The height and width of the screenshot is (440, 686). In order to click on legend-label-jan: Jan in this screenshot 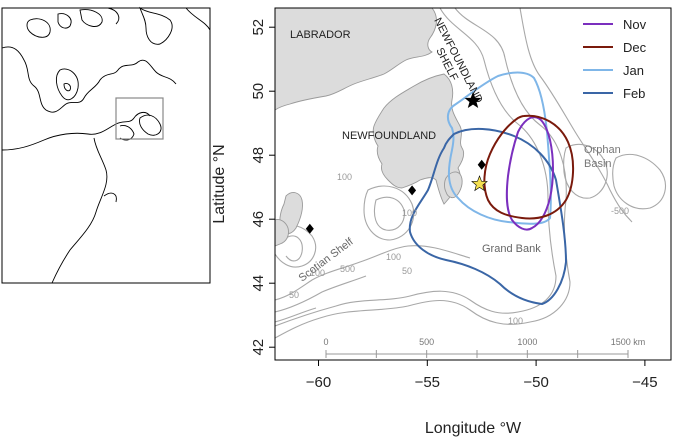, I will do `click(633, 70)`.